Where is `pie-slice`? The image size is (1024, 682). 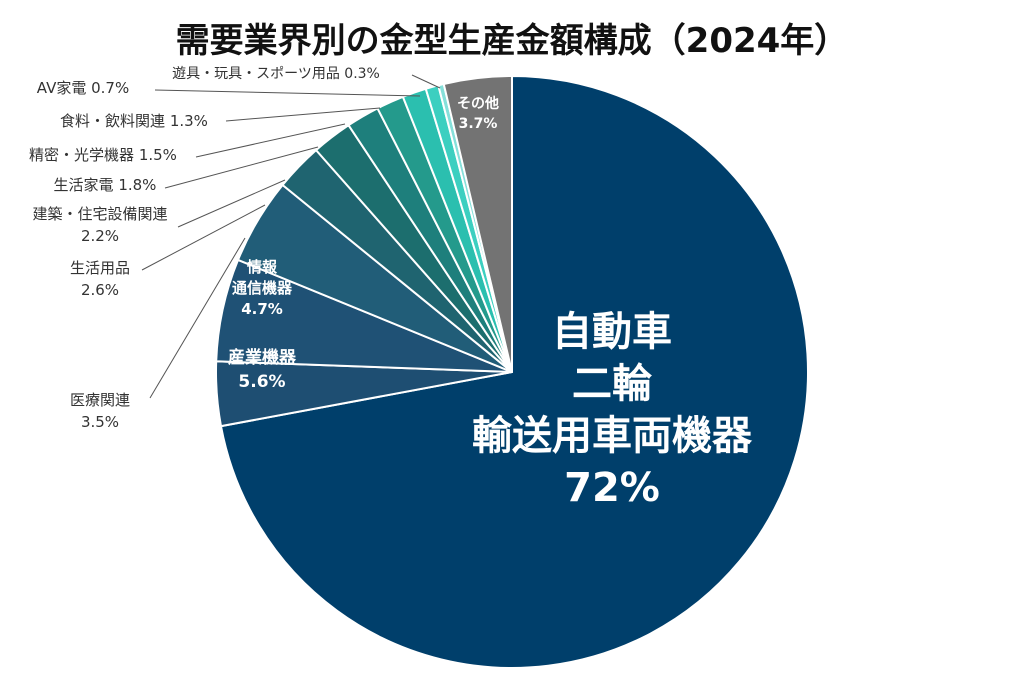 pie-slice is located at coordinates (477, 223).